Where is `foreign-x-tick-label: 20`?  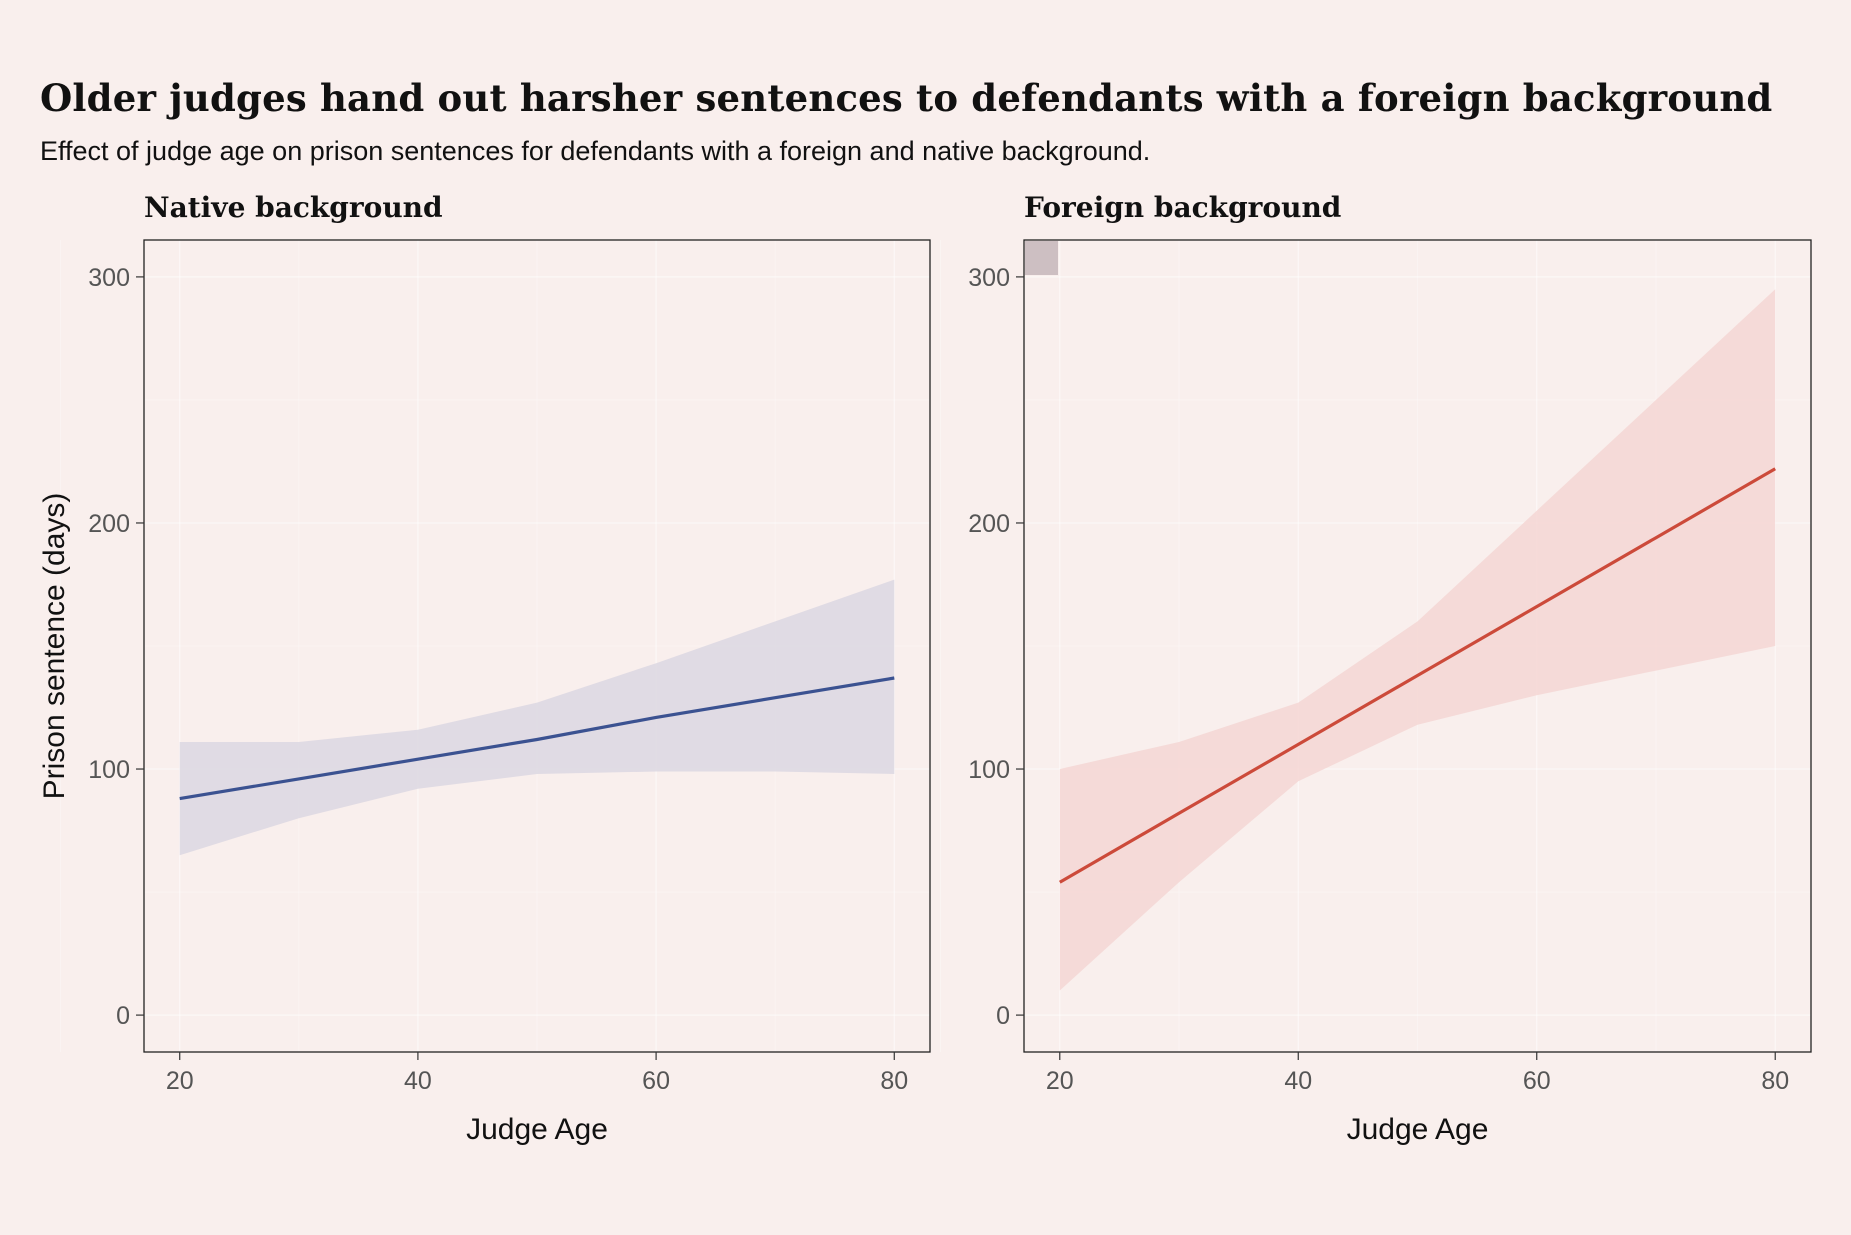 foreign-x-tick-label: 20 is located at coordinates (1060, 1081).